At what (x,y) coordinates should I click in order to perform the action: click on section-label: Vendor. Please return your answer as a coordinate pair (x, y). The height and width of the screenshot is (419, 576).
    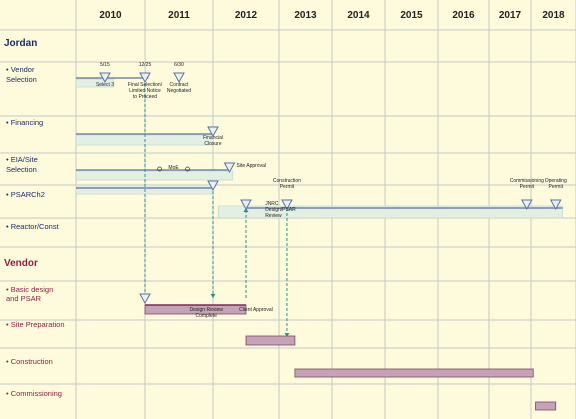
    Looking at the image, I should click on (21, 263).